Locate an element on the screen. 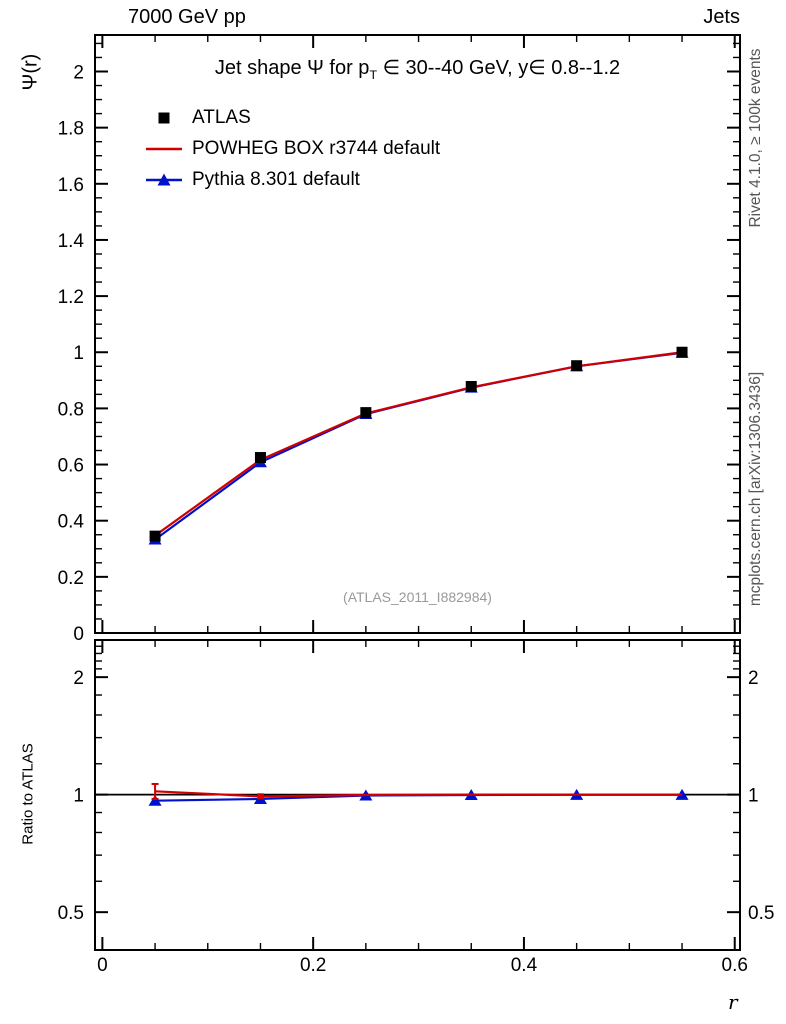  legend-item-pythia: Pythia 8.301 default is located at coordinates (292, 179).